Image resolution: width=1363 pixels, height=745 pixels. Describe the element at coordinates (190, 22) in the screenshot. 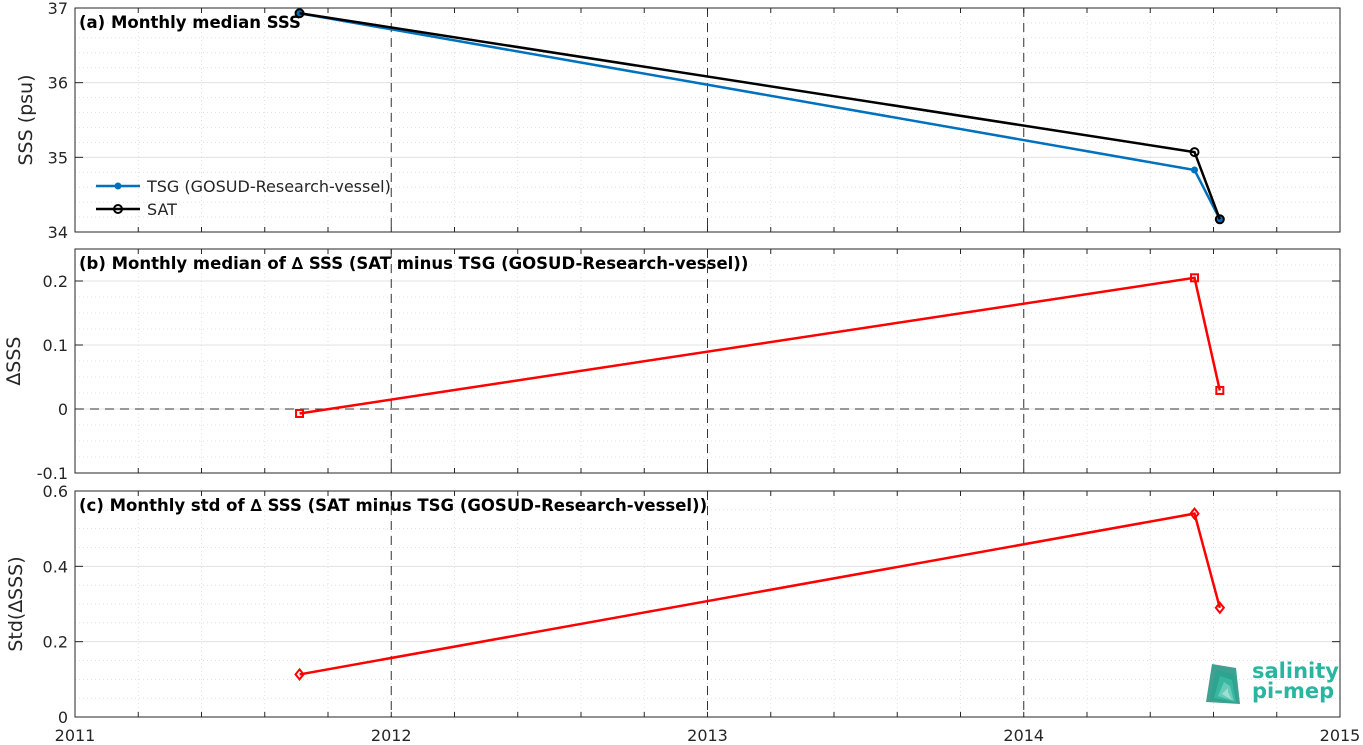

I see `panel-title: (a) Monthly median SSS` at that location.